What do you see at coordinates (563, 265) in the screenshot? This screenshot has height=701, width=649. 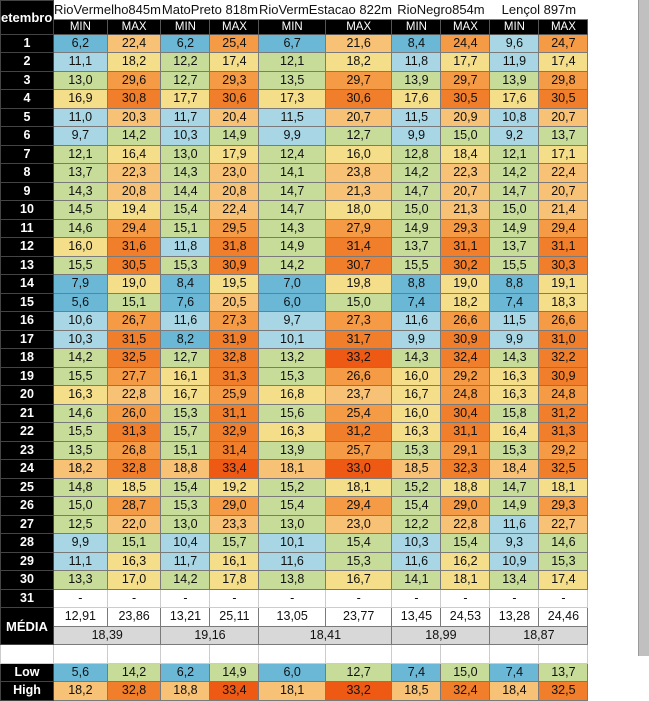 I see `max-temp-cell: 30,3` at bounding box center [563, 265].